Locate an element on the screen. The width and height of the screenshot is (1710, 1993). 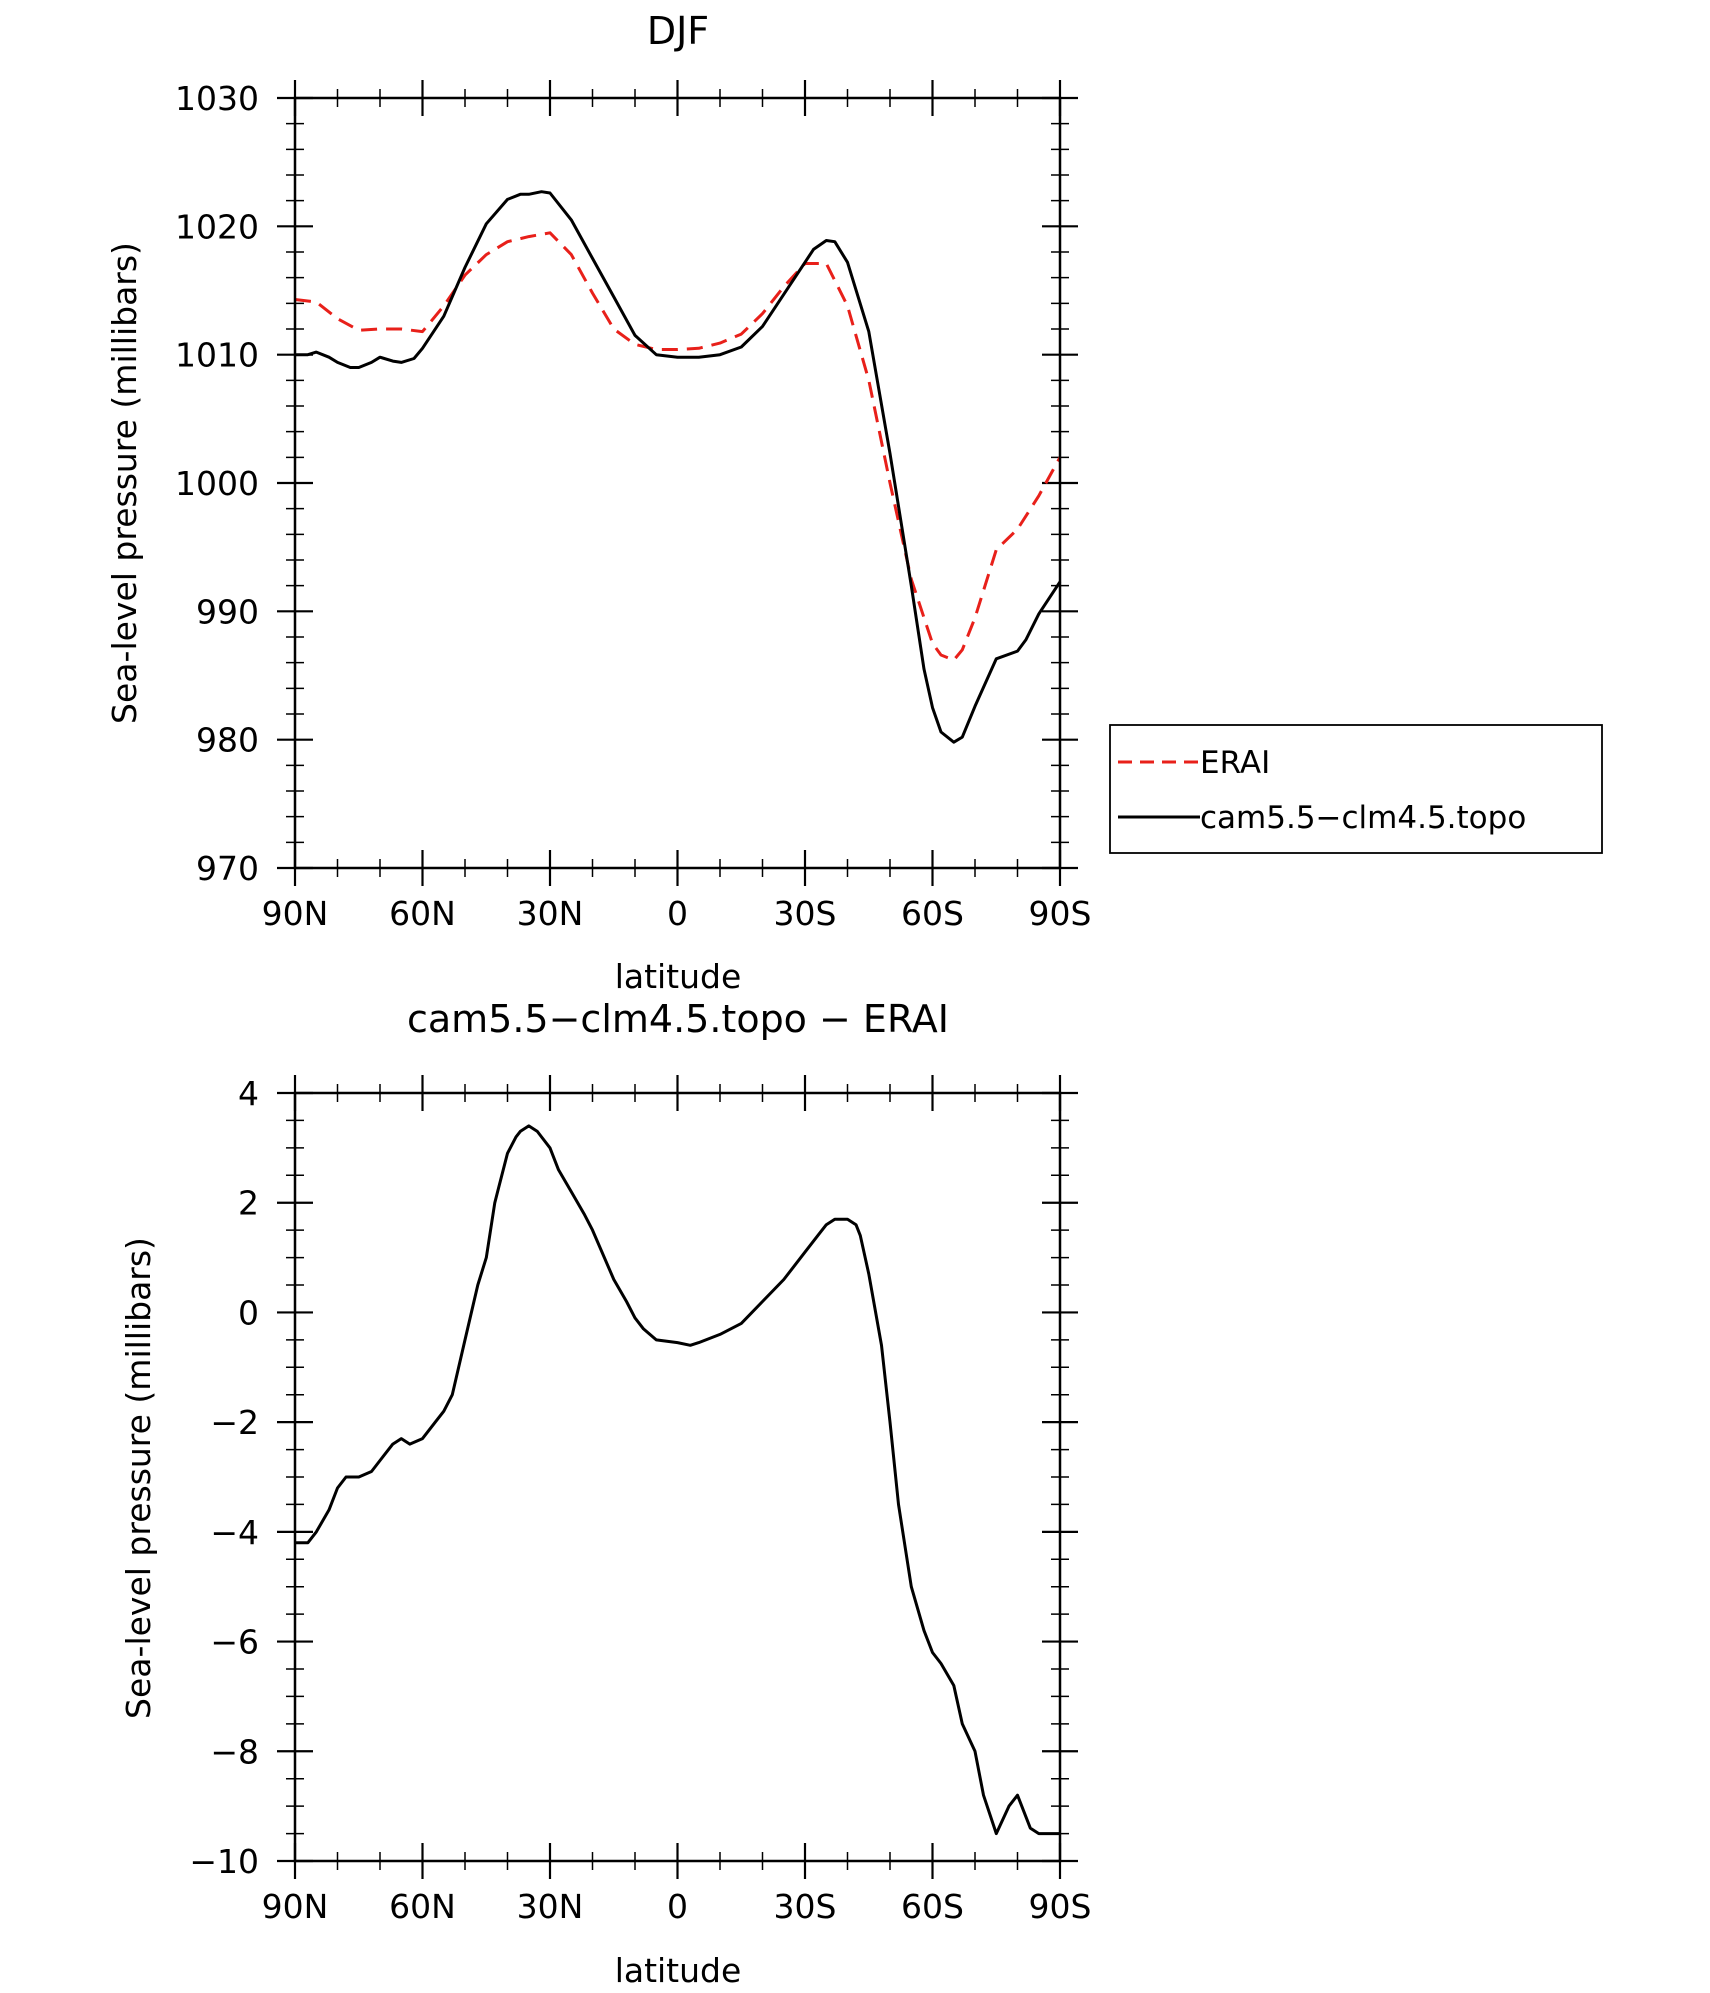
series-lines is located at coordinates (678, 467).